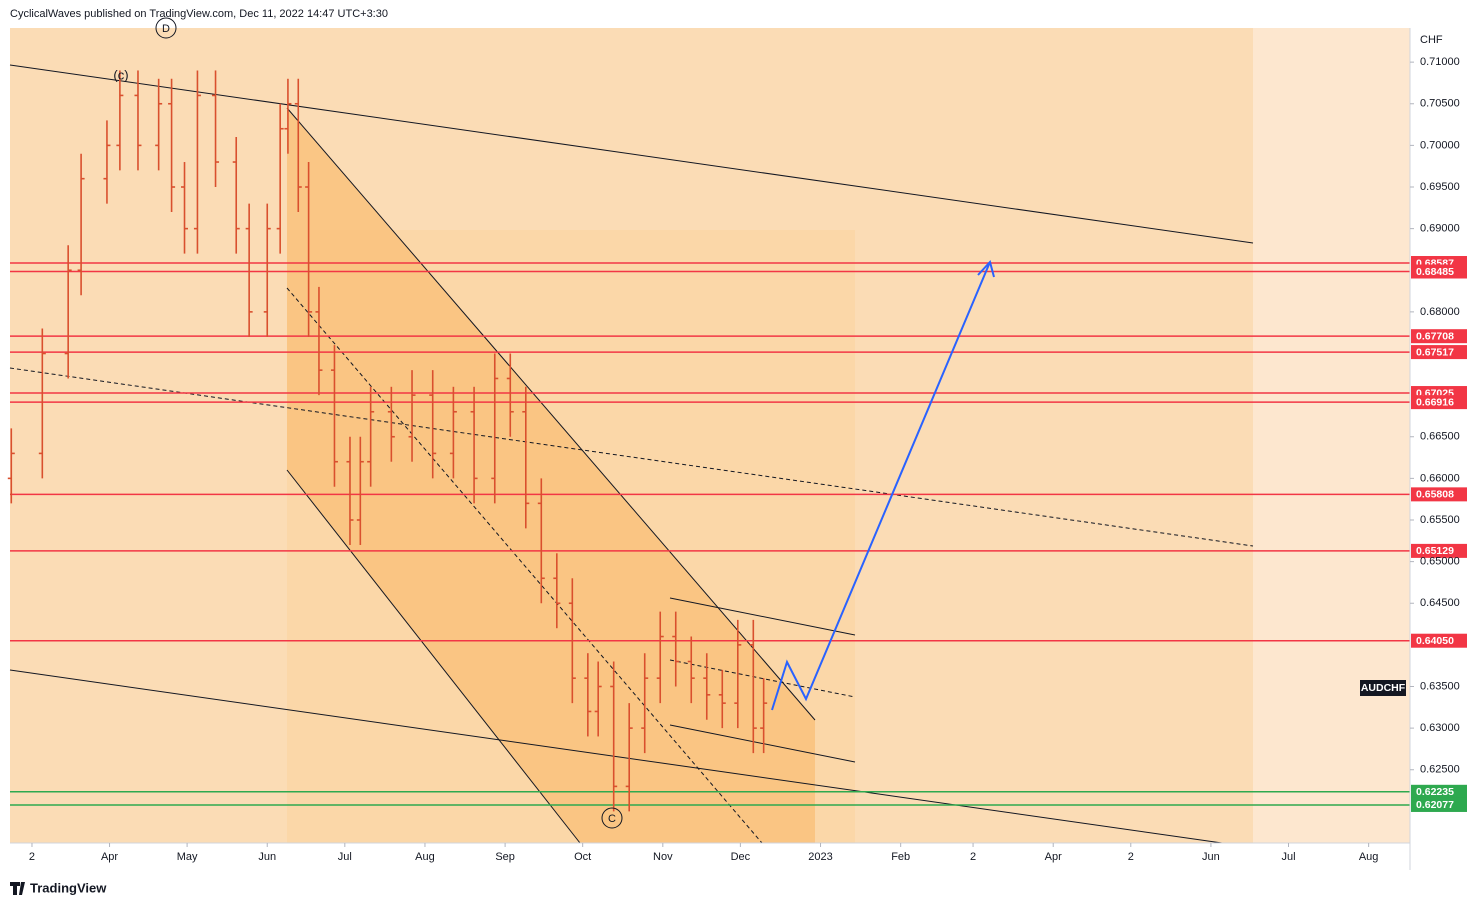 This screenshot has height=907, width=1478. Describe the element at coordinates (1440, 478) in the screenshot. I see `y-tick-label: 0.66000` at that location.